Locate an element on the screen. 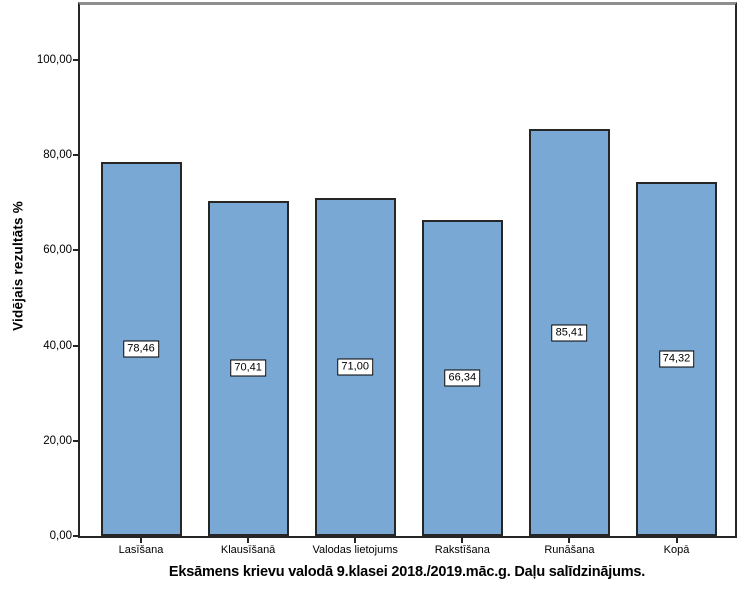 This screenshot has height=596, width=745. y-axis-tick-label: 80,00 is located at coordinates (57, 155).